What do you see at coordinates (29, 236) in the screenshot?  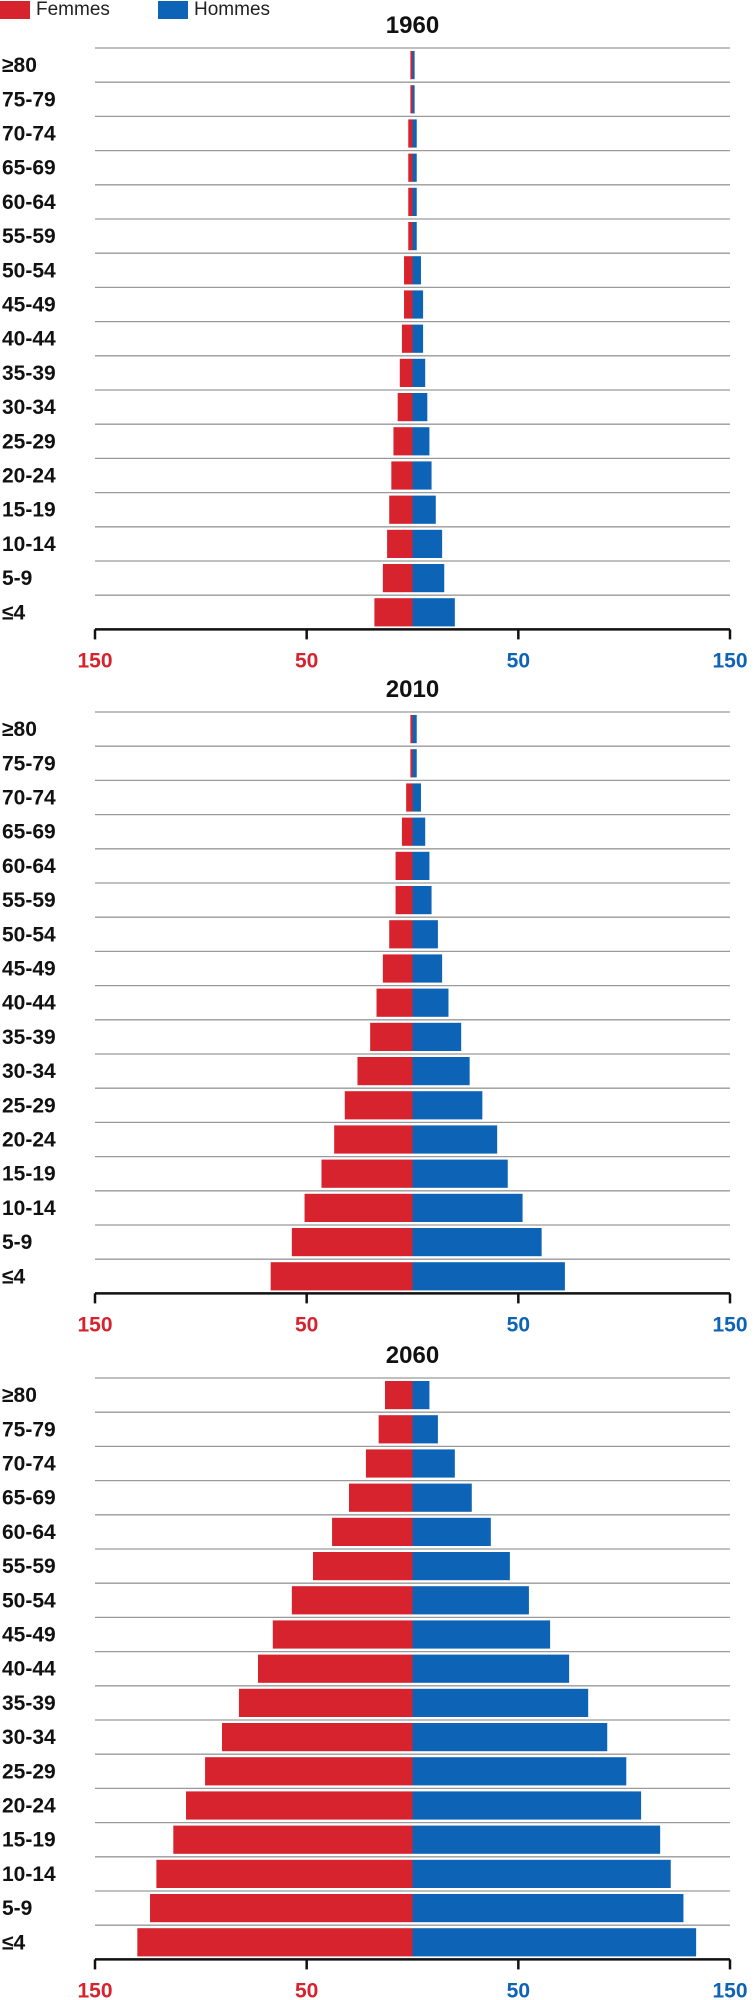 I see `age-label: 55-59` at bounding box center [29, 236].